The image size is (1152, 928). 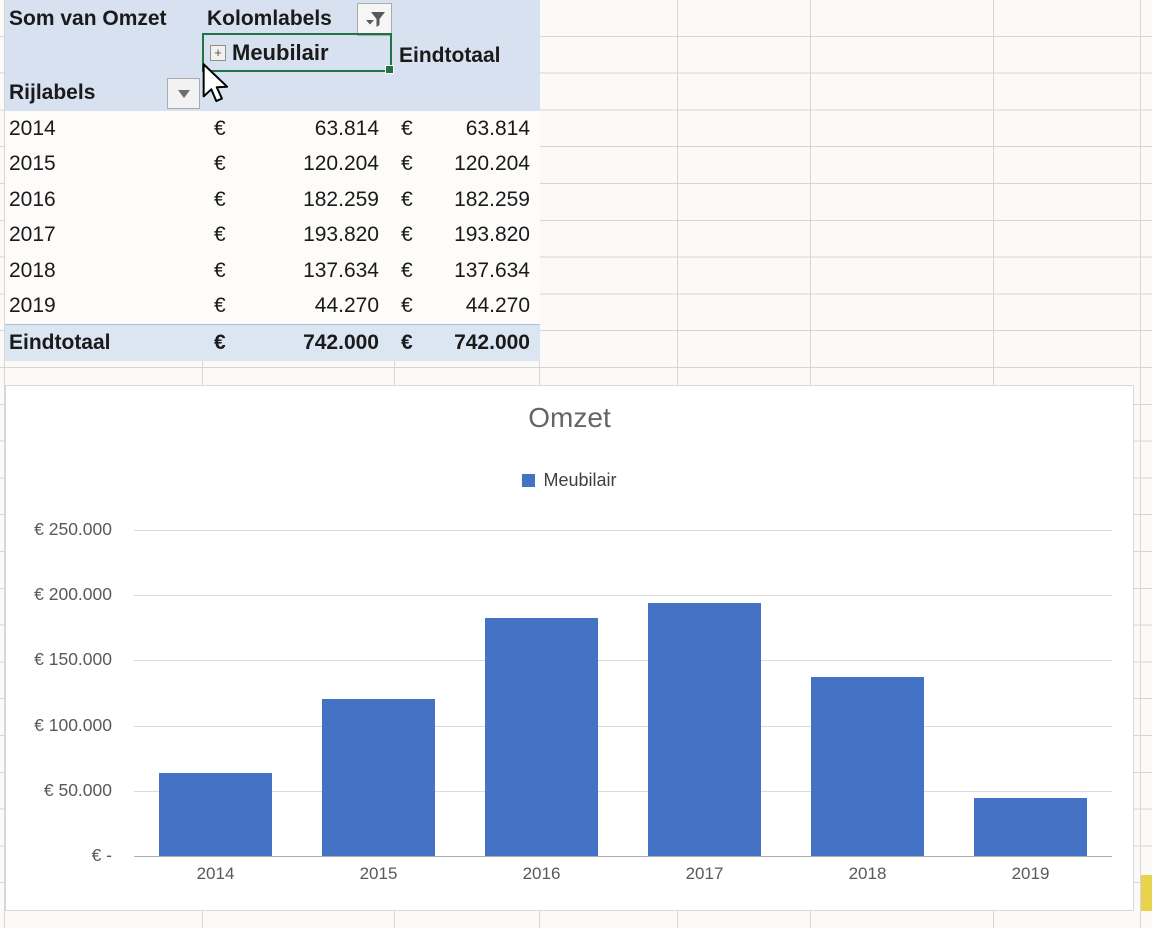 I want to click on bar-2019, so click(x=1030, y=827).